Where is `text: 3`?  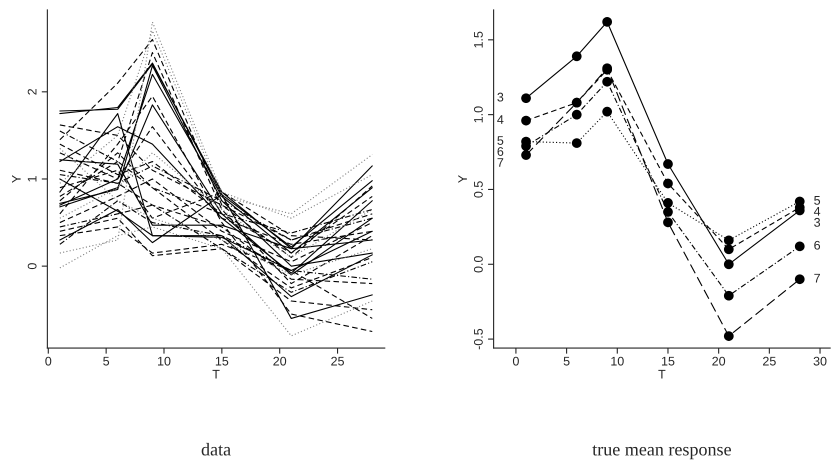 text: 3 is located at coordinates (500, 97).